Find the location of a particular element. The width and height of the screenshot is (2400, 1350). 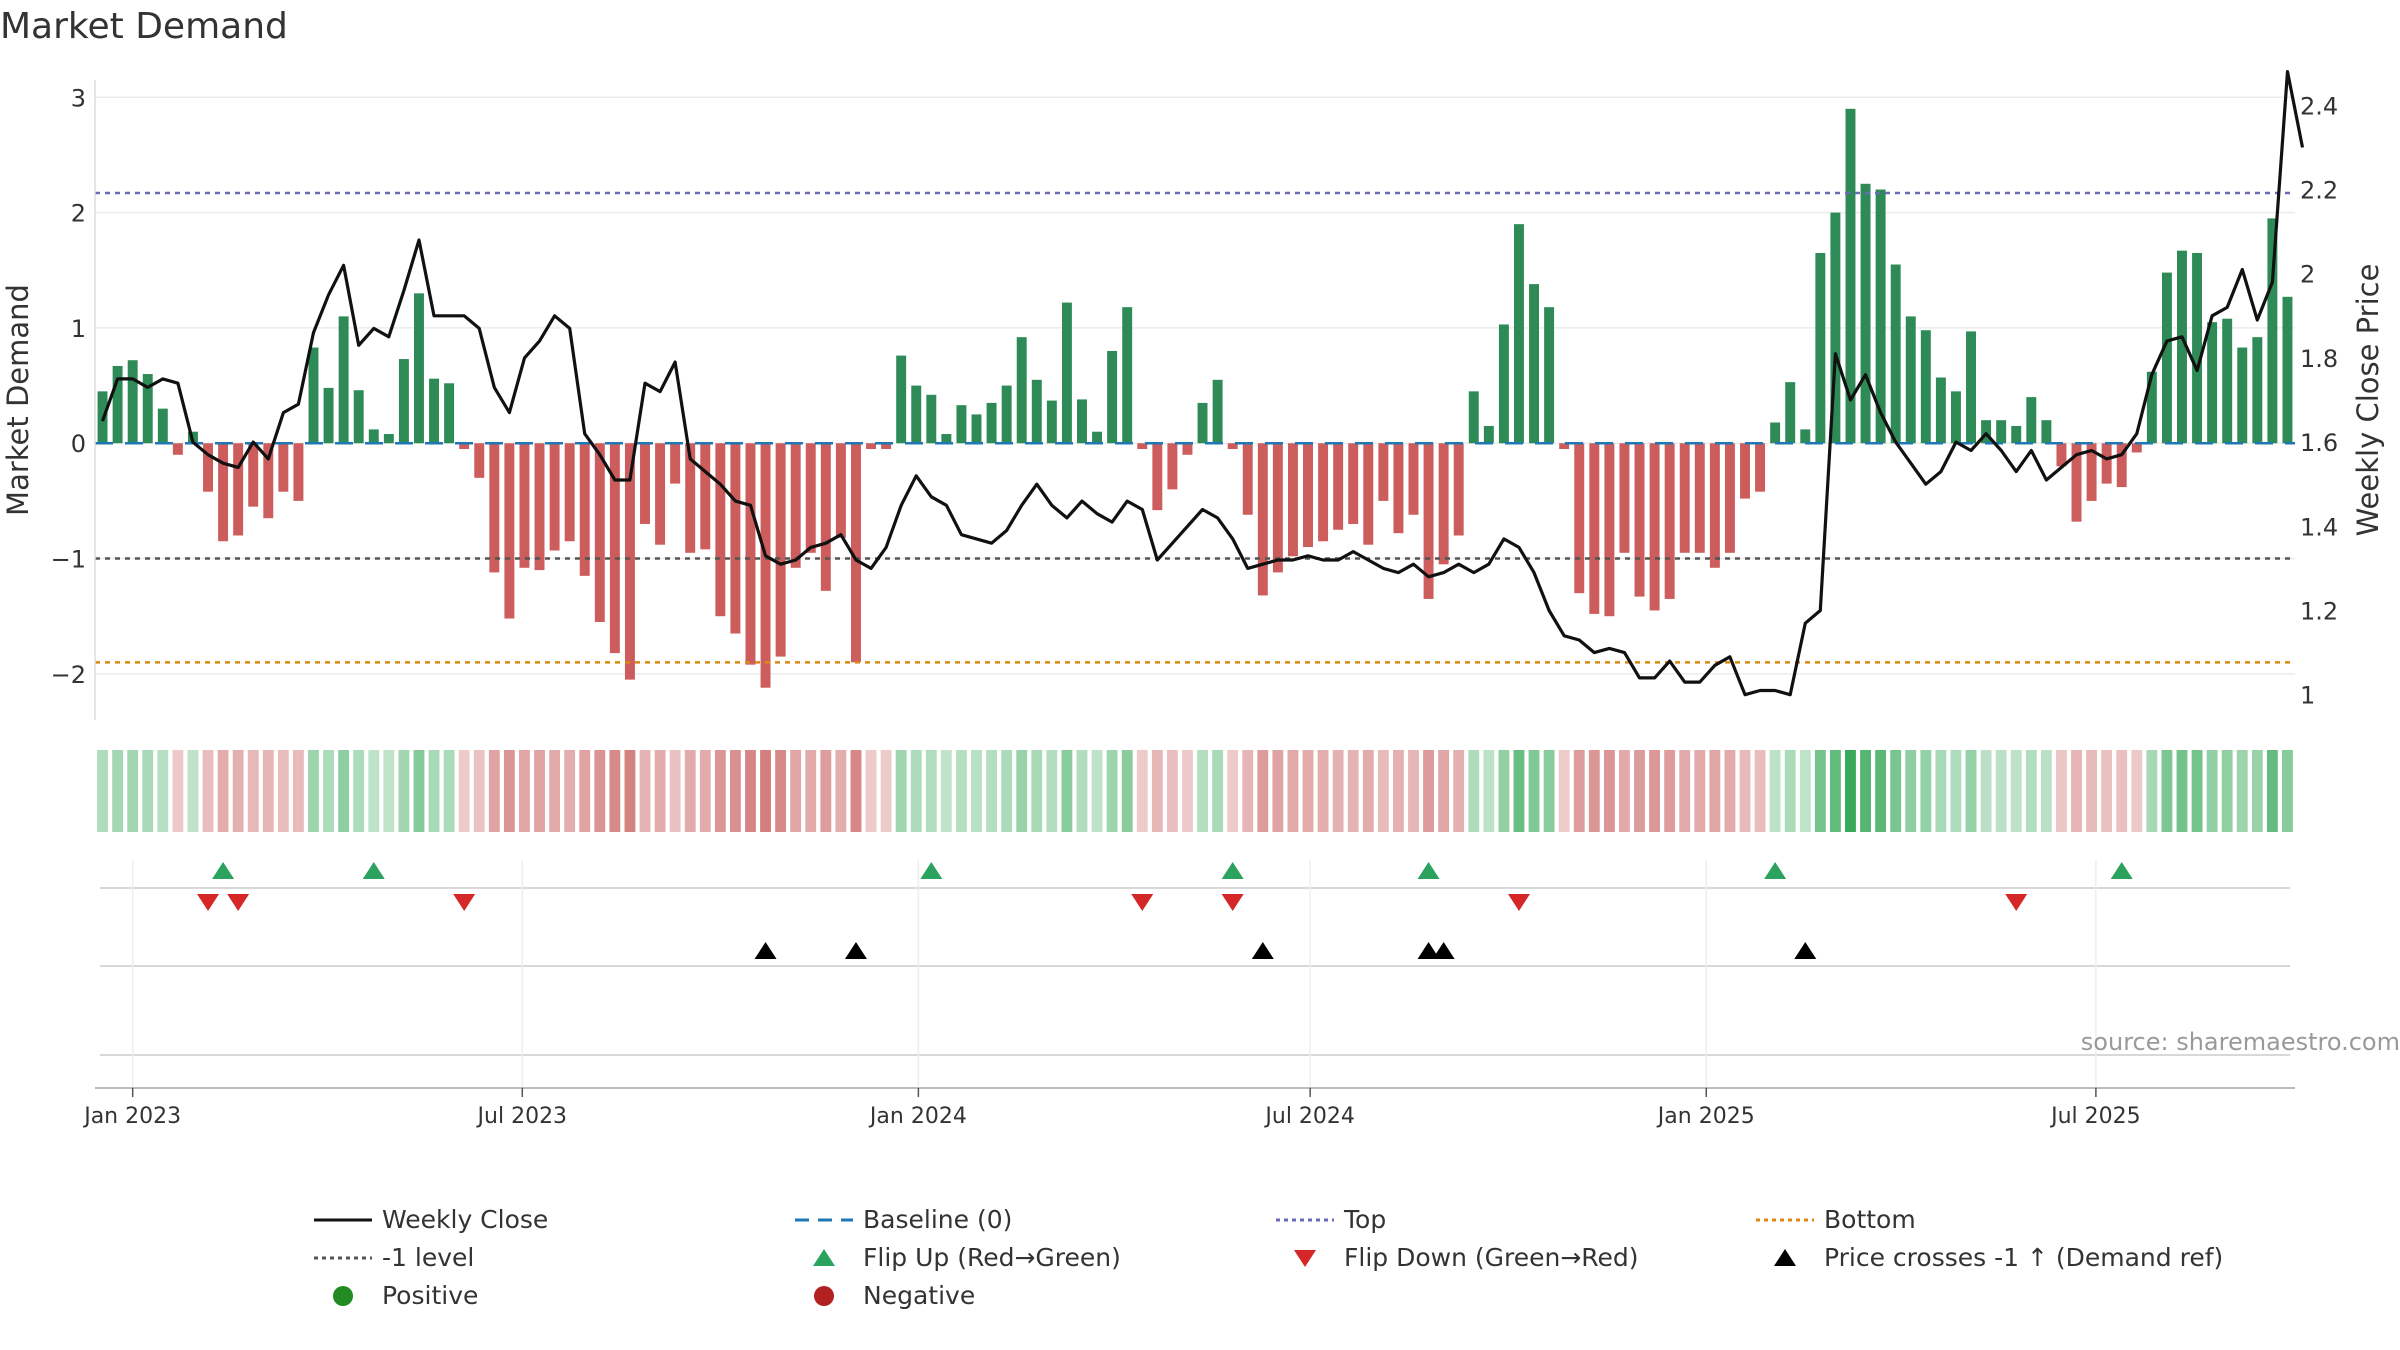

legend-item-positive: Positive is located at coordinates (394, 1295).